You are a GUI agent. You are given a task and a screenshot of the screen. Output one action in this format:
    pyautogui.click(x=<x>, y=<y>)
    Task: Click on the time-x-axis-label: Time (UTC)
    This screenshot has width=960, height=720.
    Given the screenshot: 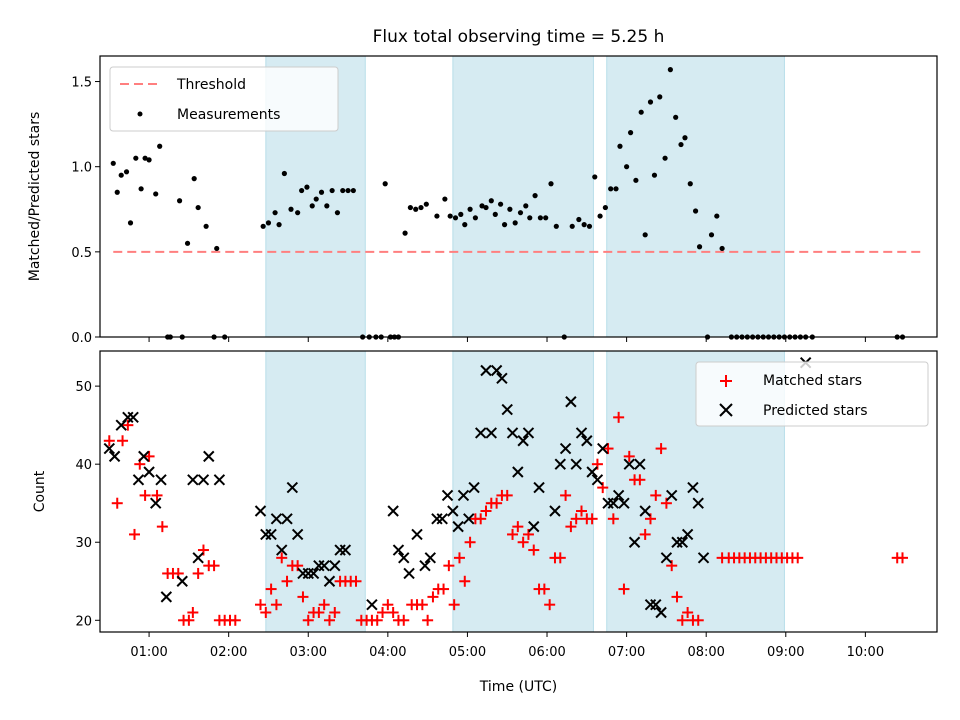 What is the action you would take?
    pyautogui.click(x=518, y=687)
    